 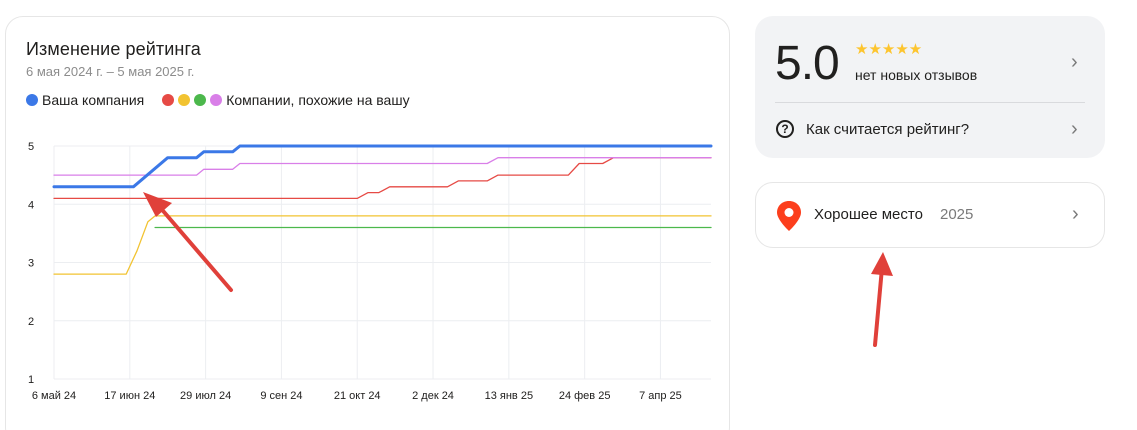 I want to click on chart-title: Изменение рейтинга, so click(x=113, y=49).